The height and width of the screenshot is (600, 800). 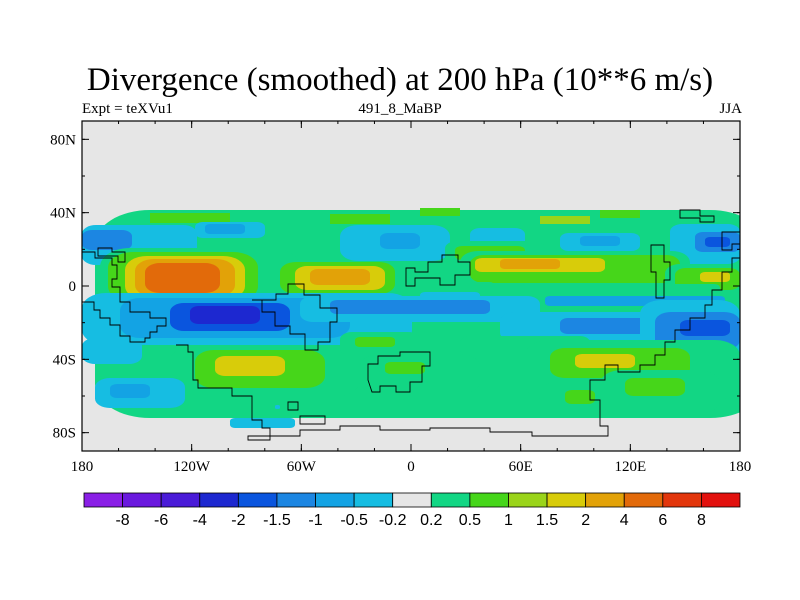 I want to click on colorbar-label: -2, so click(x=238, y=520).